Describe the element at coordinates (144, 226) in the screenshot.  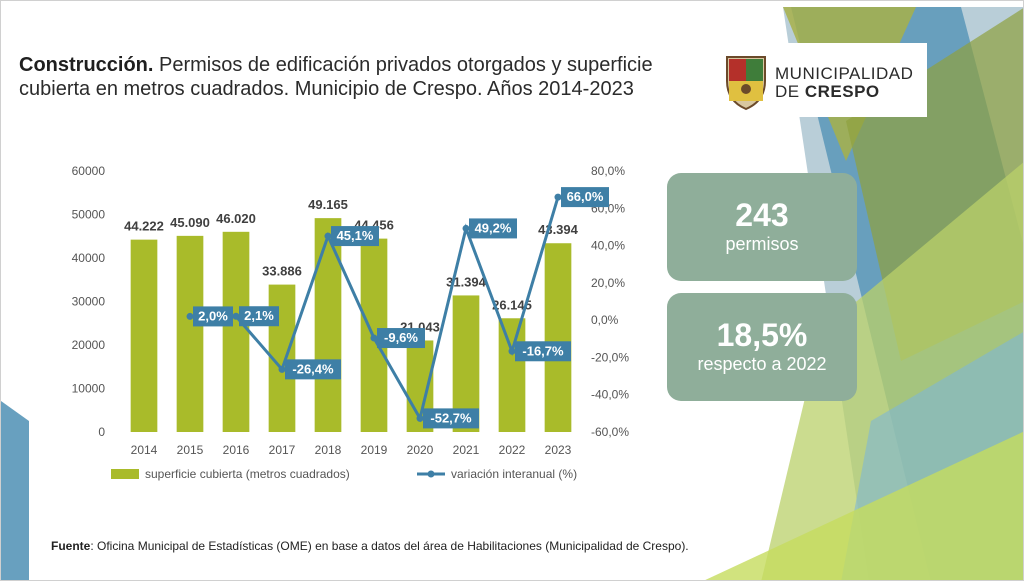
I see `bar-value-label: 44.222` at that location.